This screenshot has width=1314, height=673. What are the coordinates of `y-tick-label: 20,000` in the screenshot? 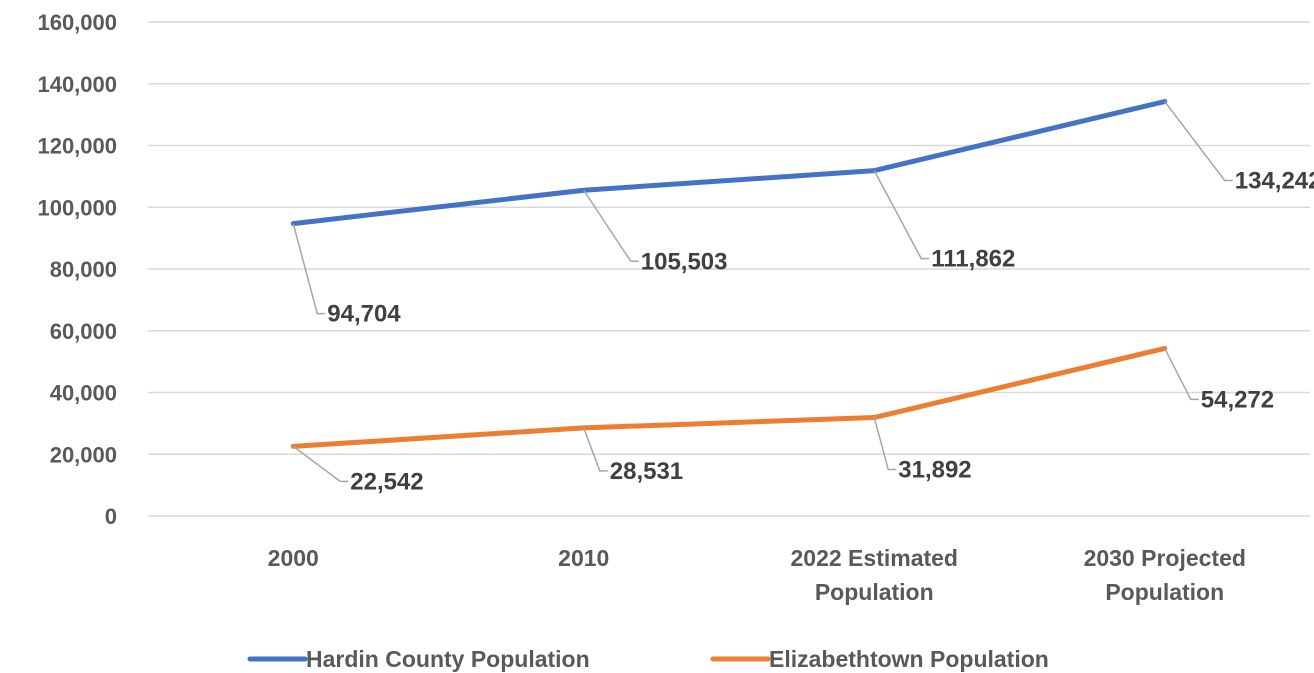 It's located at (83, 454).